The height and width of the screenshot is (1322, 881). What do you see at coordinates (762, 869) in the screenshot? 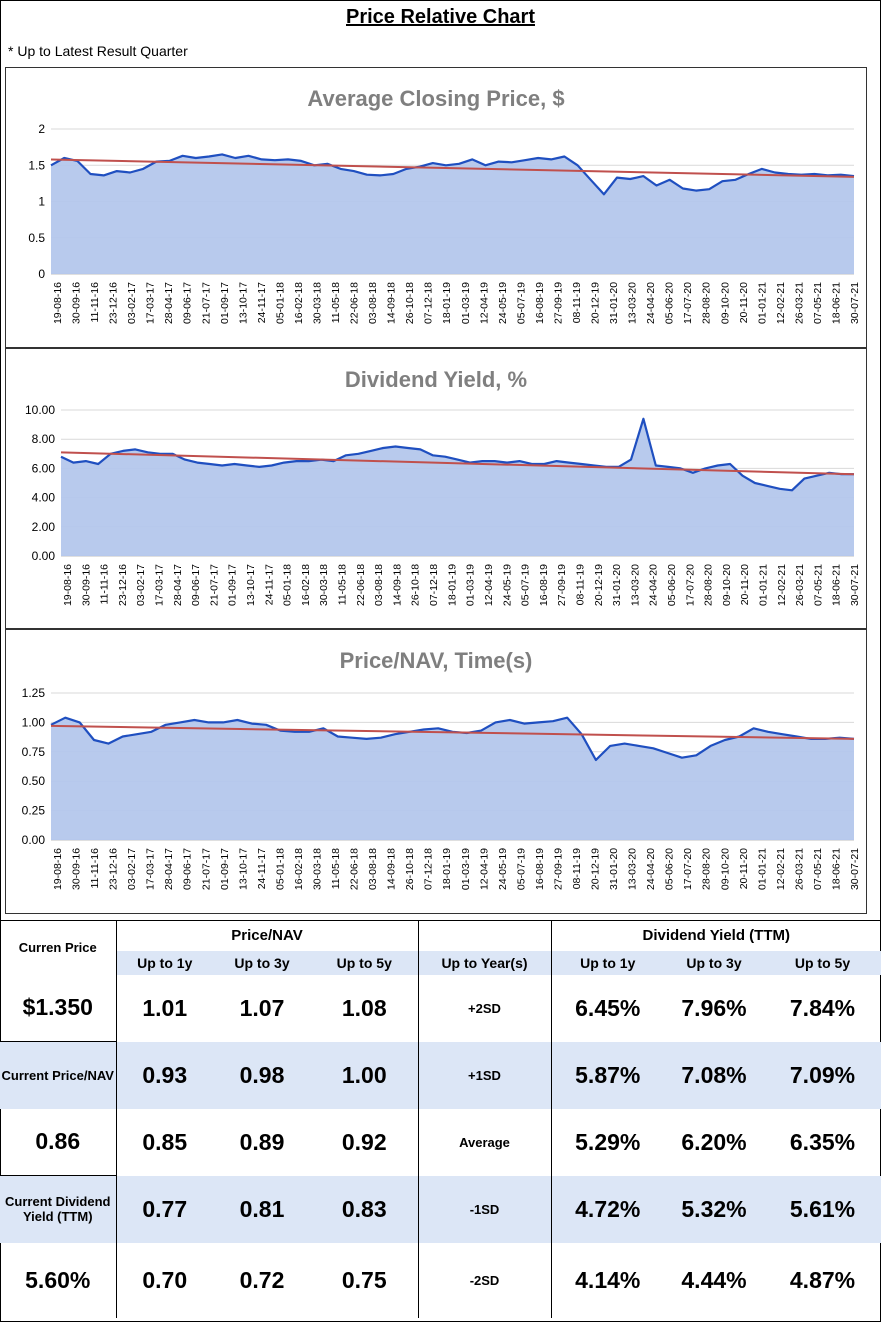
I see `x-tick-label: 01-01-21` at bounding box center [762, 869].